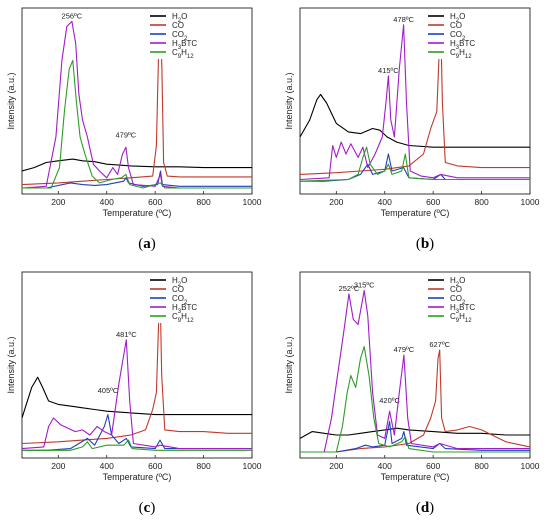  I want to click on panel-label: (a), so click(147, 244).